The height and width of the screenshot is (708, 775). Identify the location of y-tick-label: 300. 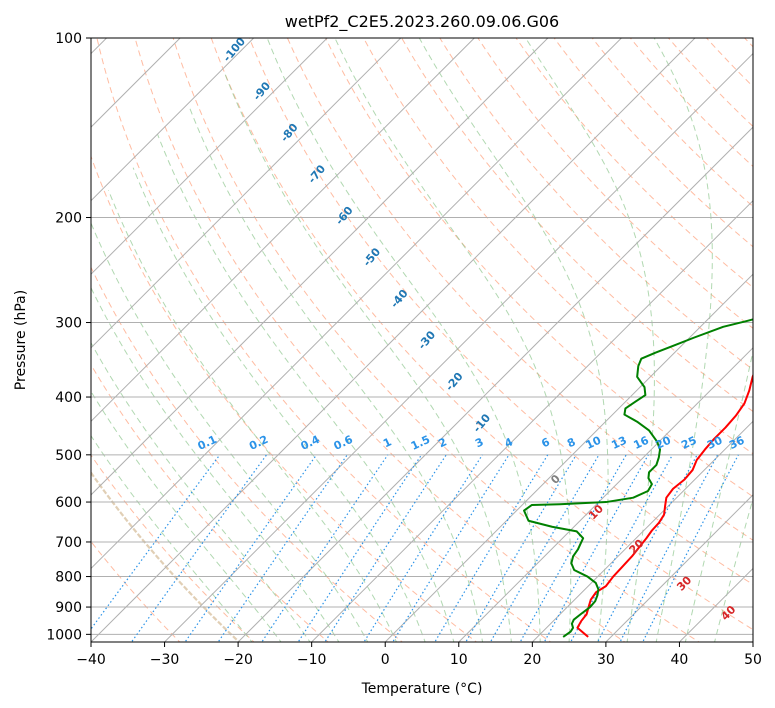
(68, 324).